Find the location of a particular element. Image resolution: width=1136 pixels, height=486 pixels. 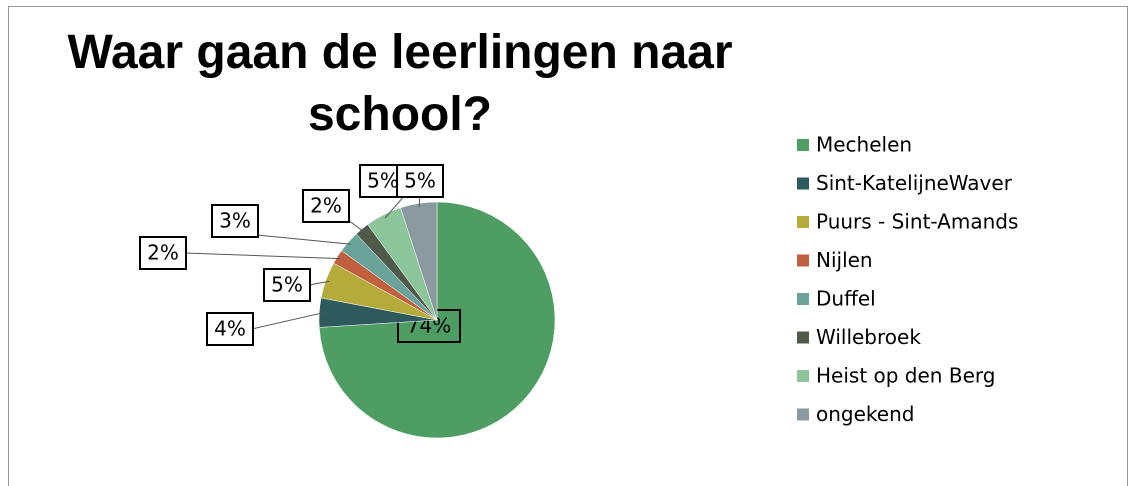

data-label: 4% is located at coordinates (230, 329).